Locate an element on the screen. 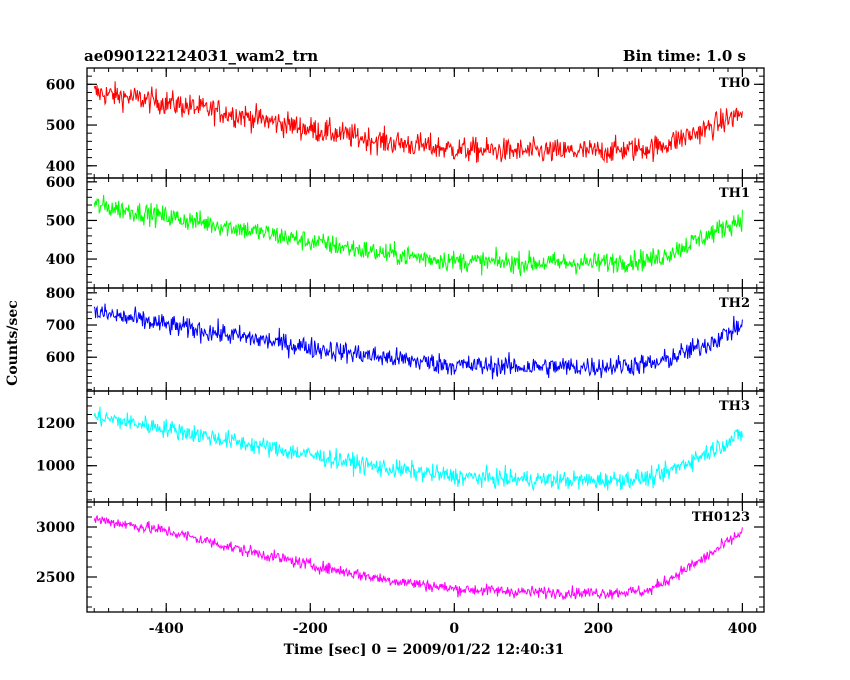  panel-th3: 1000 1200 TH3 is located at coordinates (400, 446).